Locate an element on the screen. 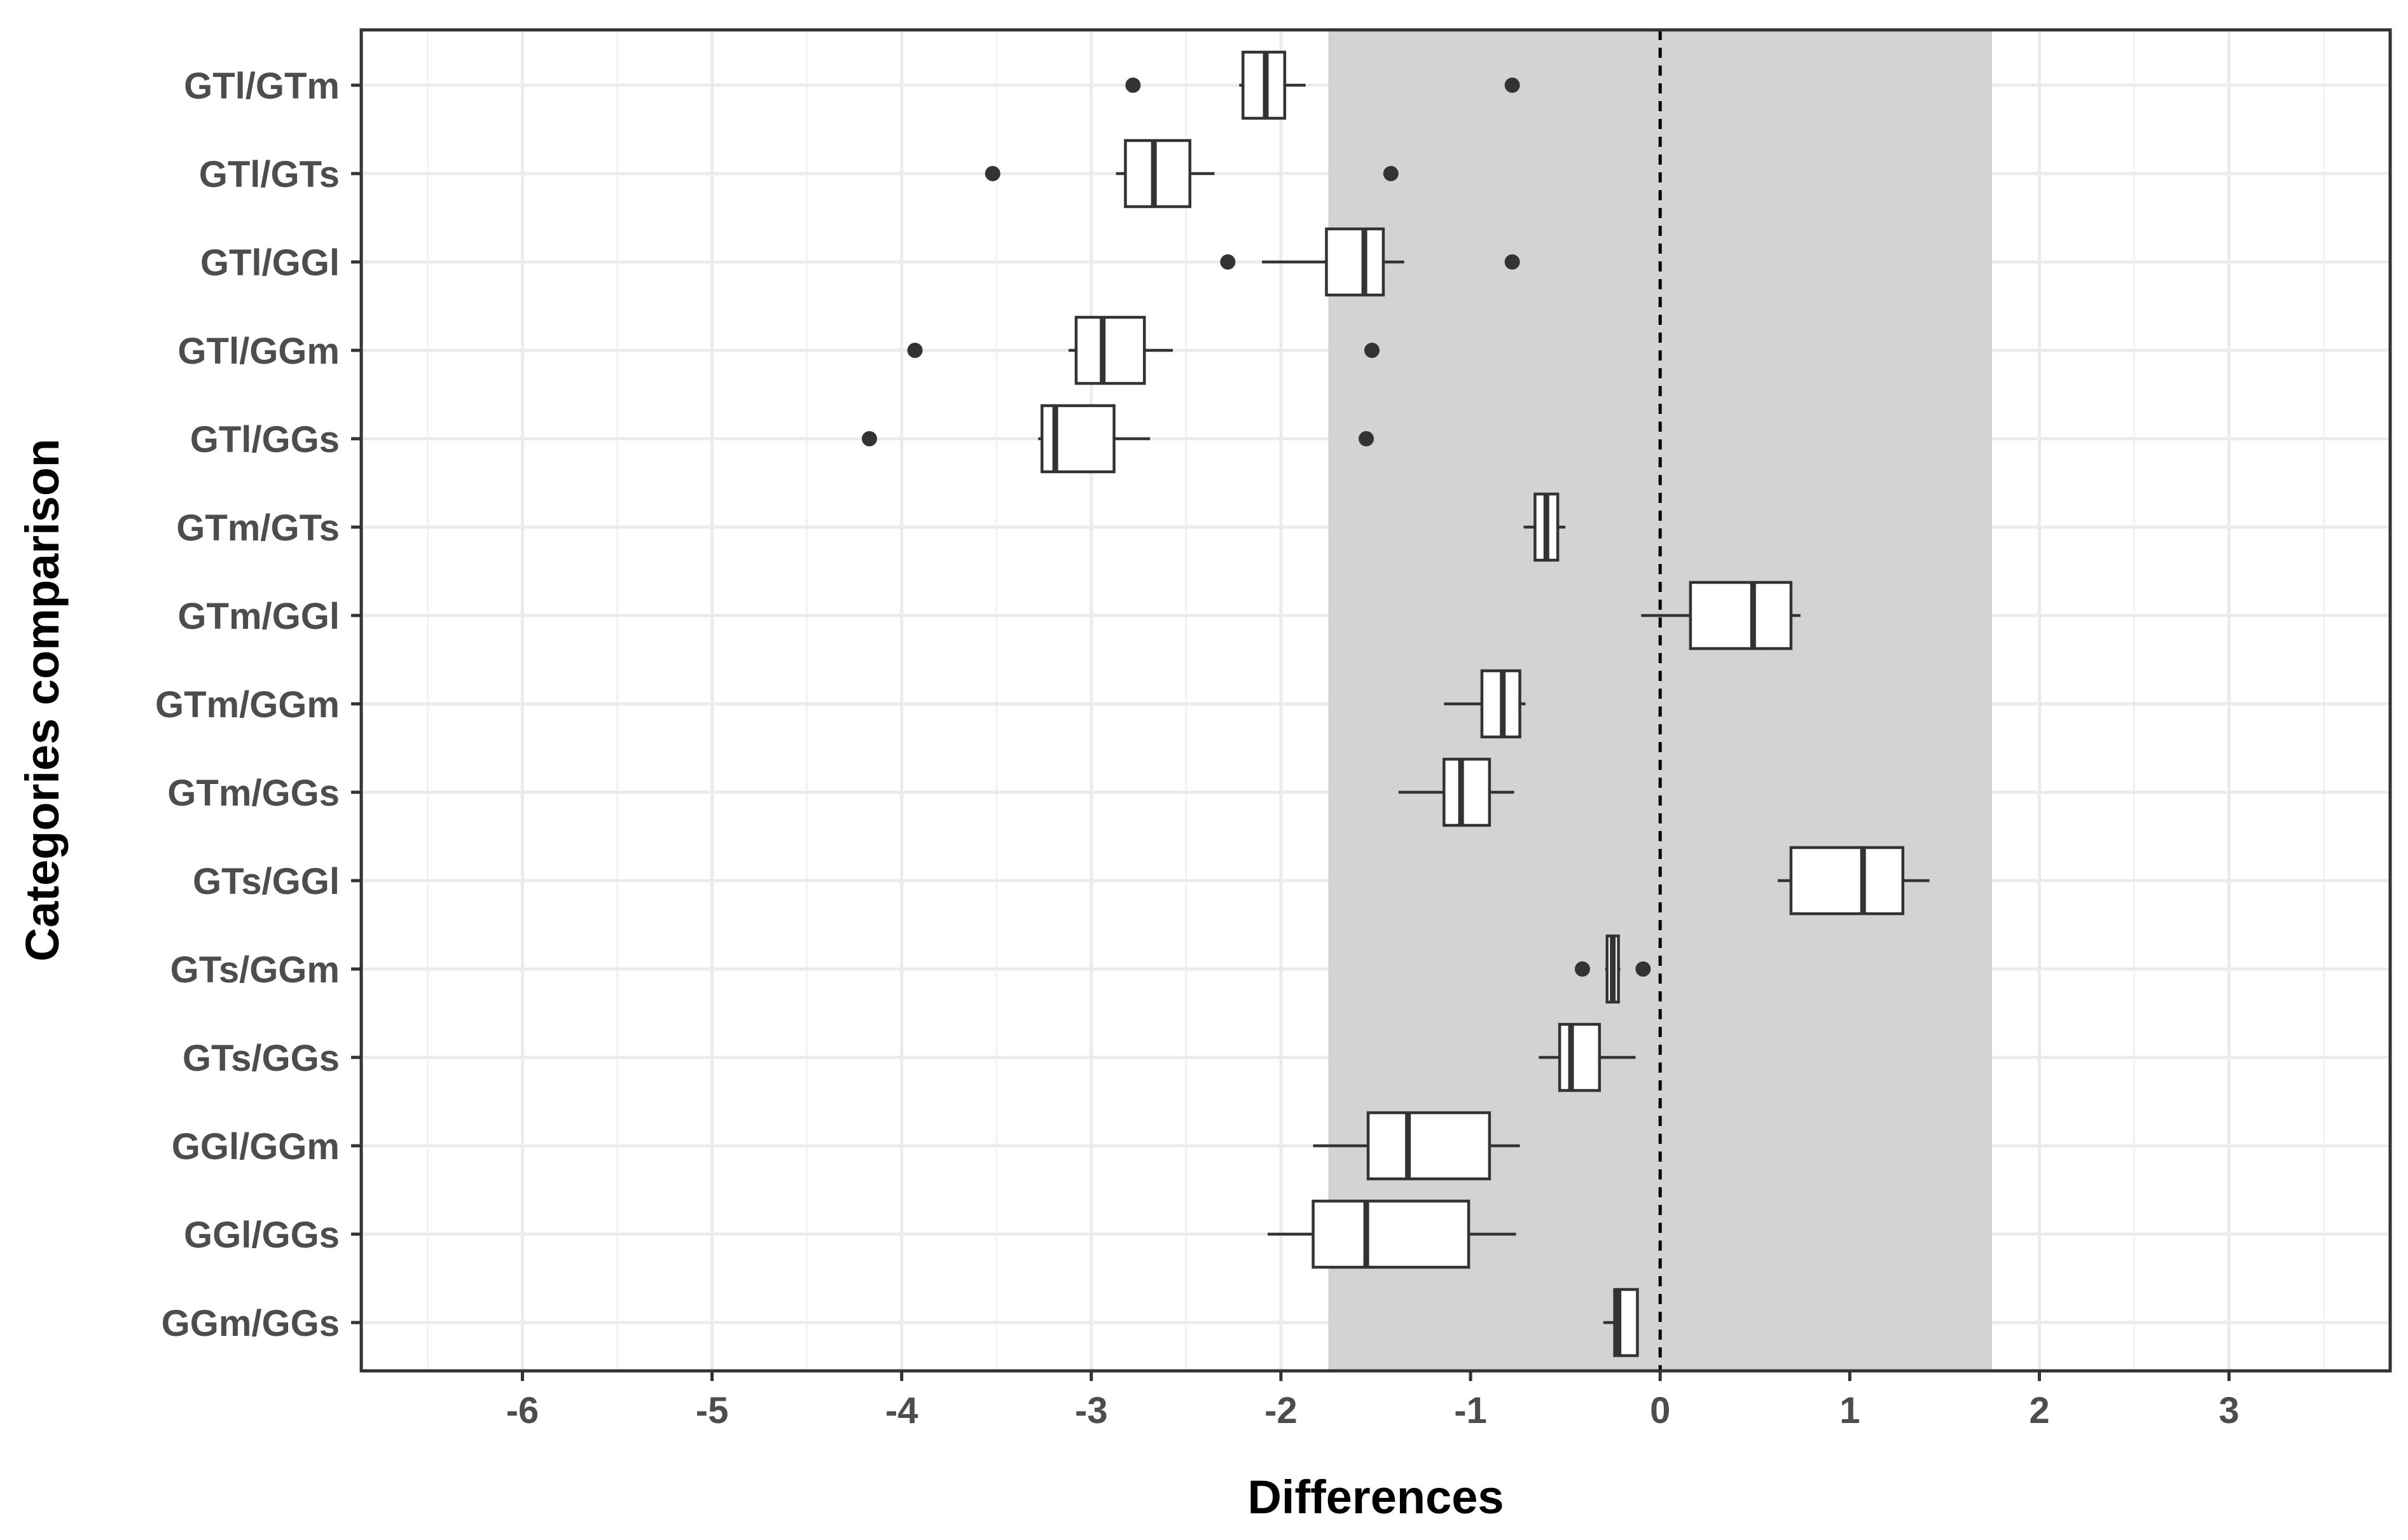  box-gtm-ggm is located at coordinates (1485, 704).